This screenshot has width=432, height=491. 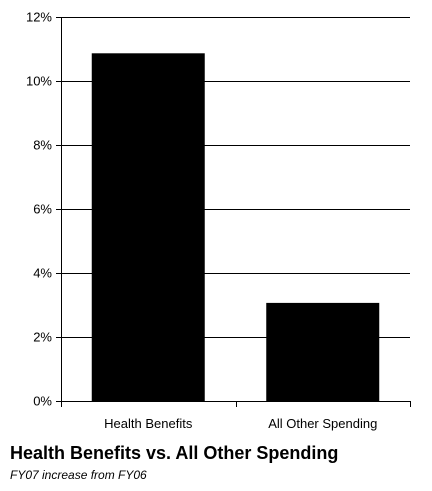 What do you see at coordinates (42, 337) in the screenshot?
I see `y-tick-label: 2%` at bounding box center [42, 337].